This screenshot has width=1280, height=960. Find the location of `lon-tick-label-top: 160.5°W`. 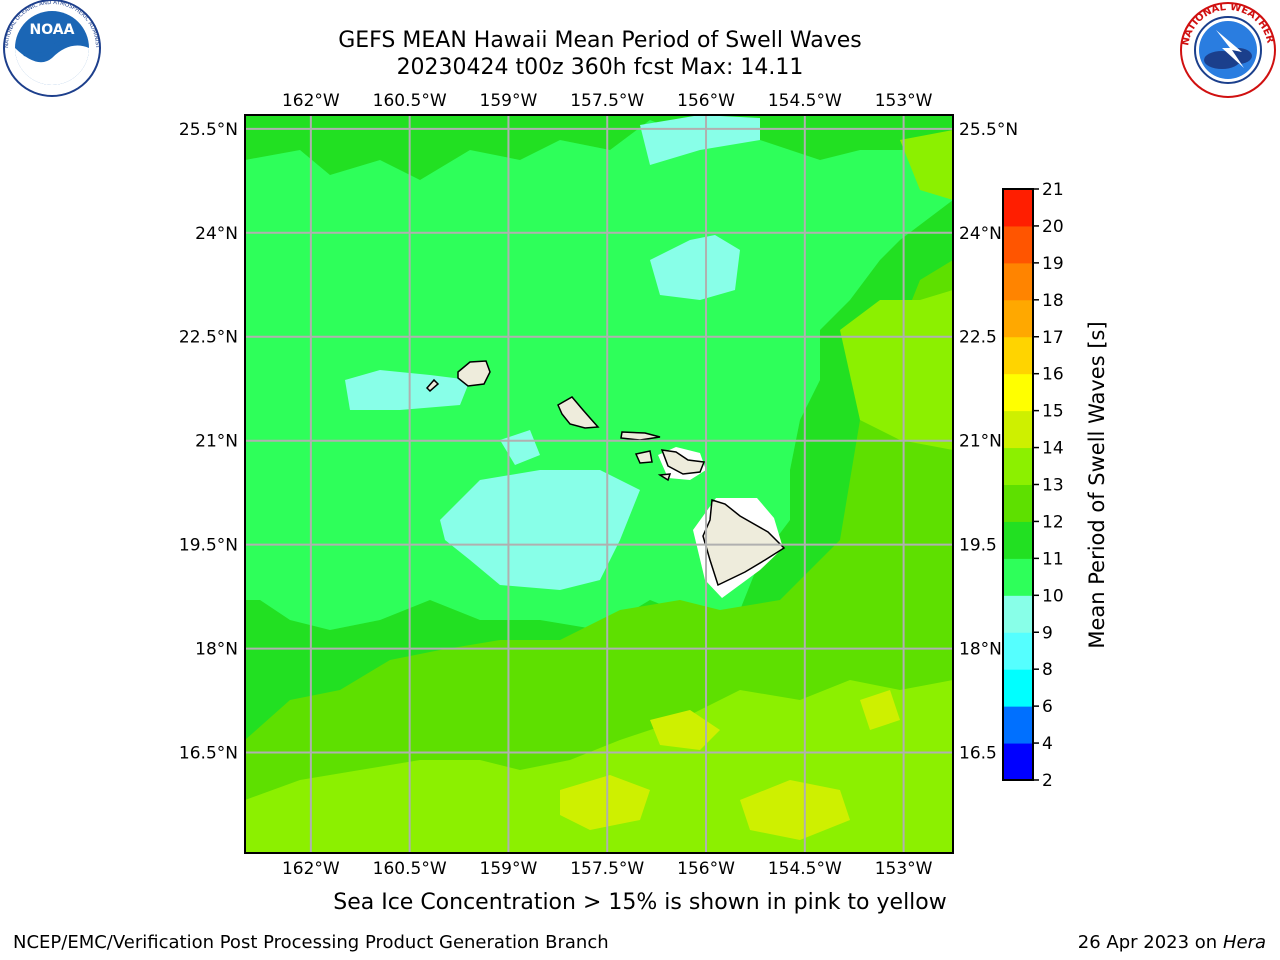

lon-tick-label-top: 160.5°W is located at coordinates (410, 101).